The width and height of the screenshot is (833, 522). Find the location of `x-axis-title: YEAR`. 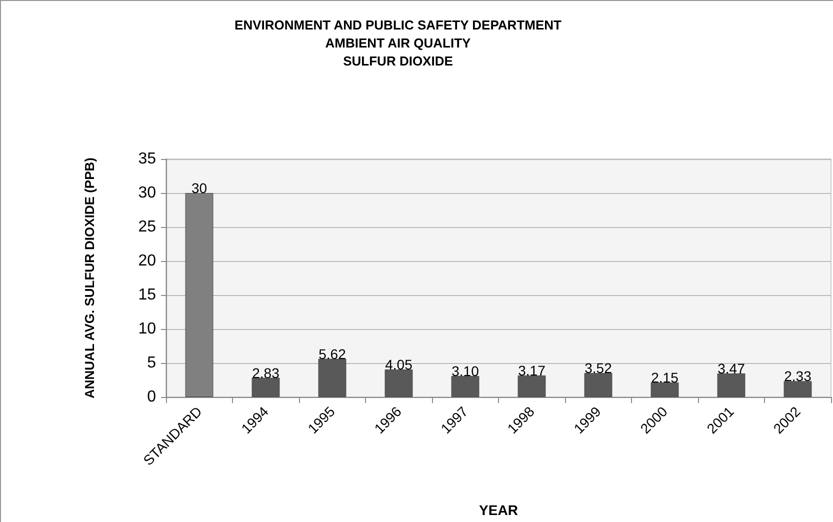

x-axis-title: YEAR is located at coordinates (498, 510).